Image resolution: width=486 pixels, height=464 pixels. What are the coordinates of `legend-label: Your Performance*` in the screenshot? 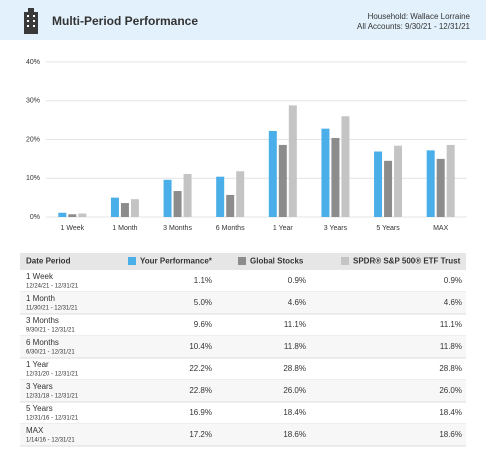 It's located at (176, 261).